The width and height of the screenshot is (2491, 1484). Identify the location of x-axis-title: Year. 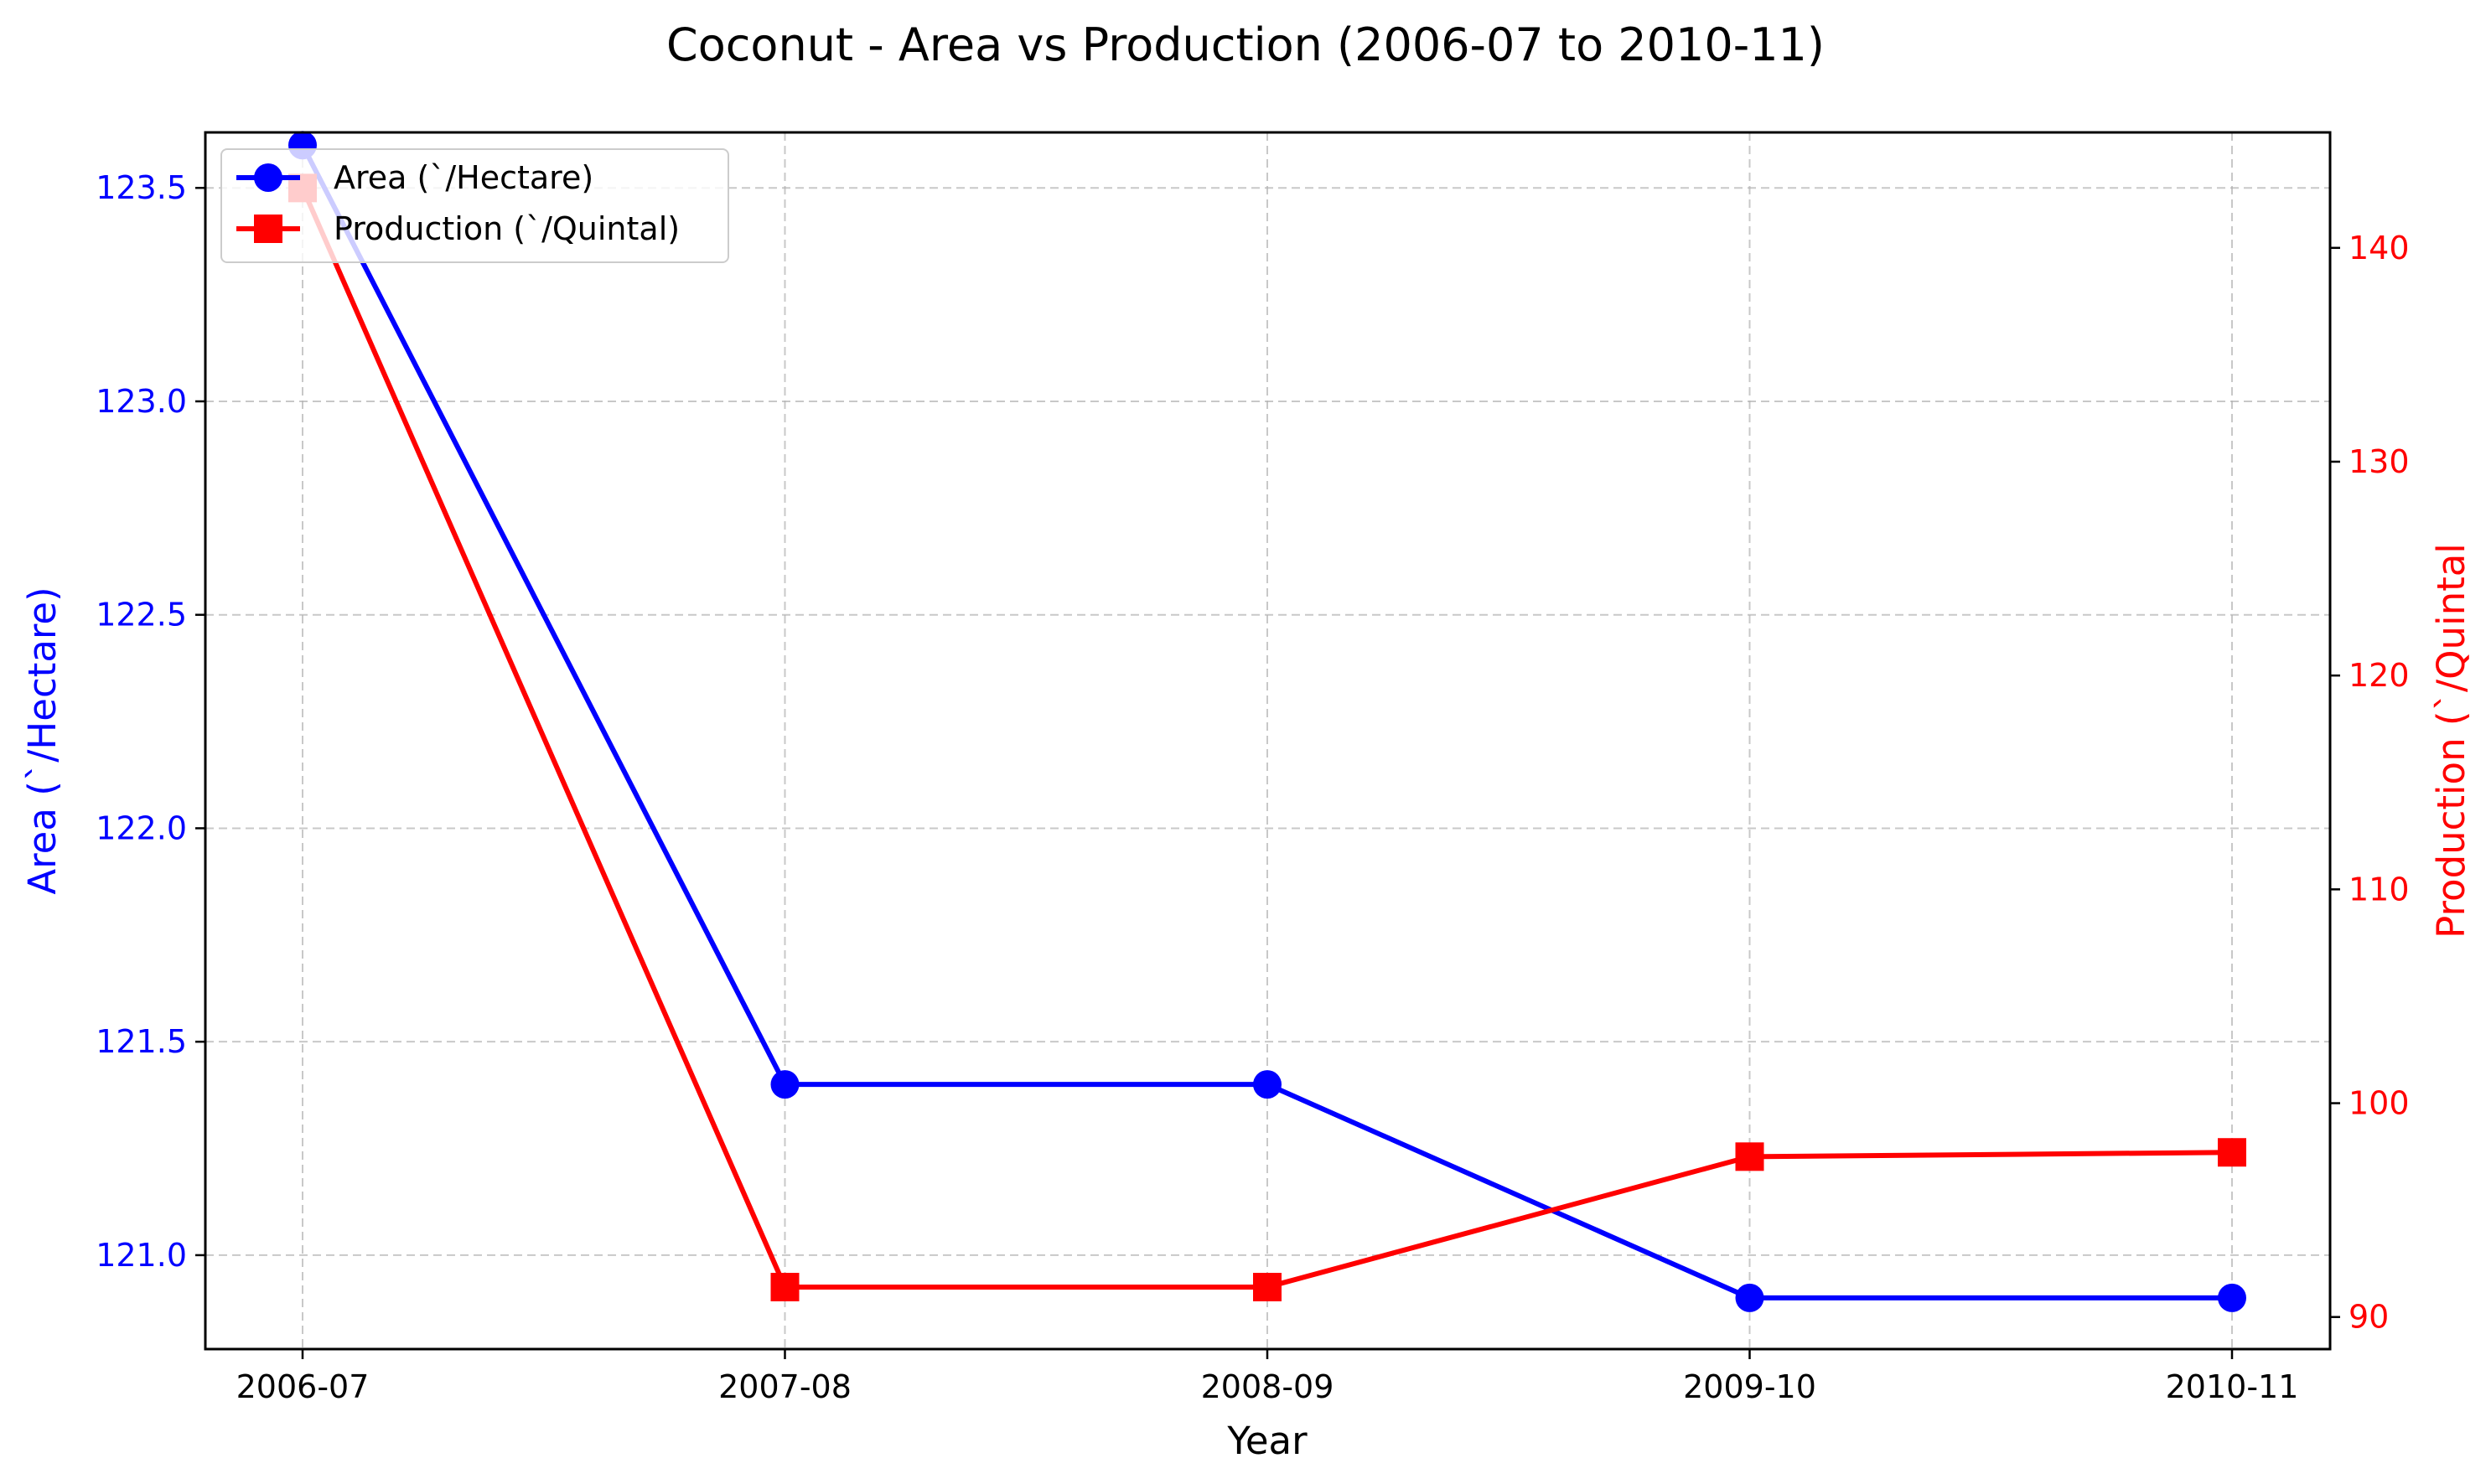
(1267, 1441).